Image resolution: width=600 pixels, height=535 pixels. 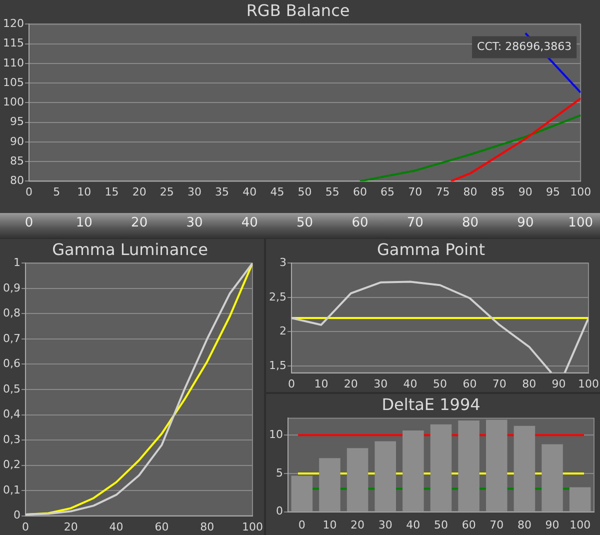 I want to click on x2-tick-label: 30, so click(x=194, y=223).